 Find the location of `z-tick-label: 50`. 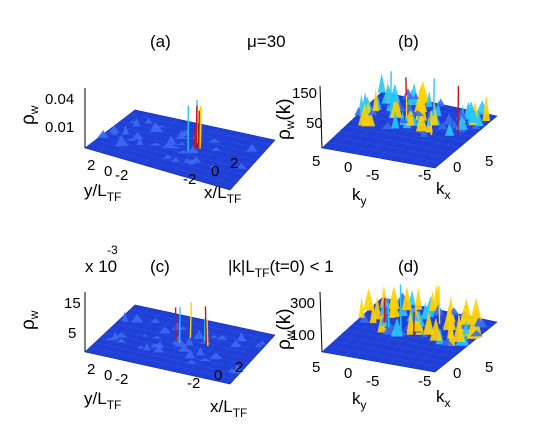

z-tick-label: 50 is located at coordinates (314, 123).